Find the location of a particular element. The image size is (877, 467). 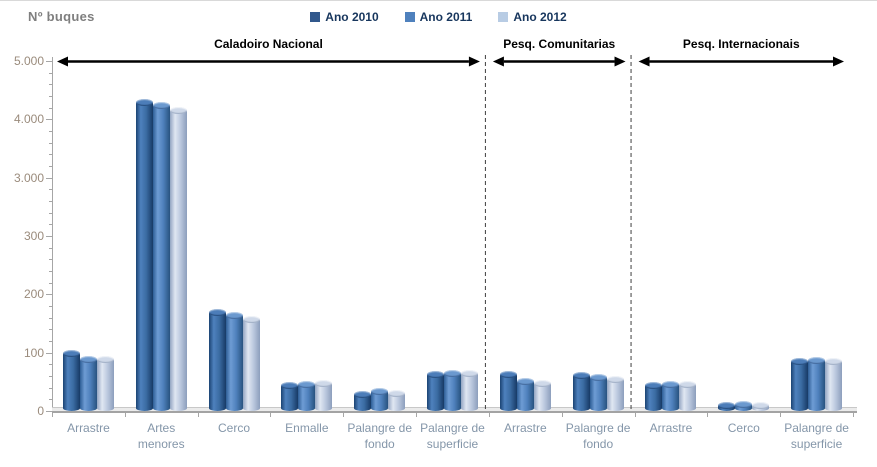

y-axis-title: Nº buques is located at coordinates (61, 16).